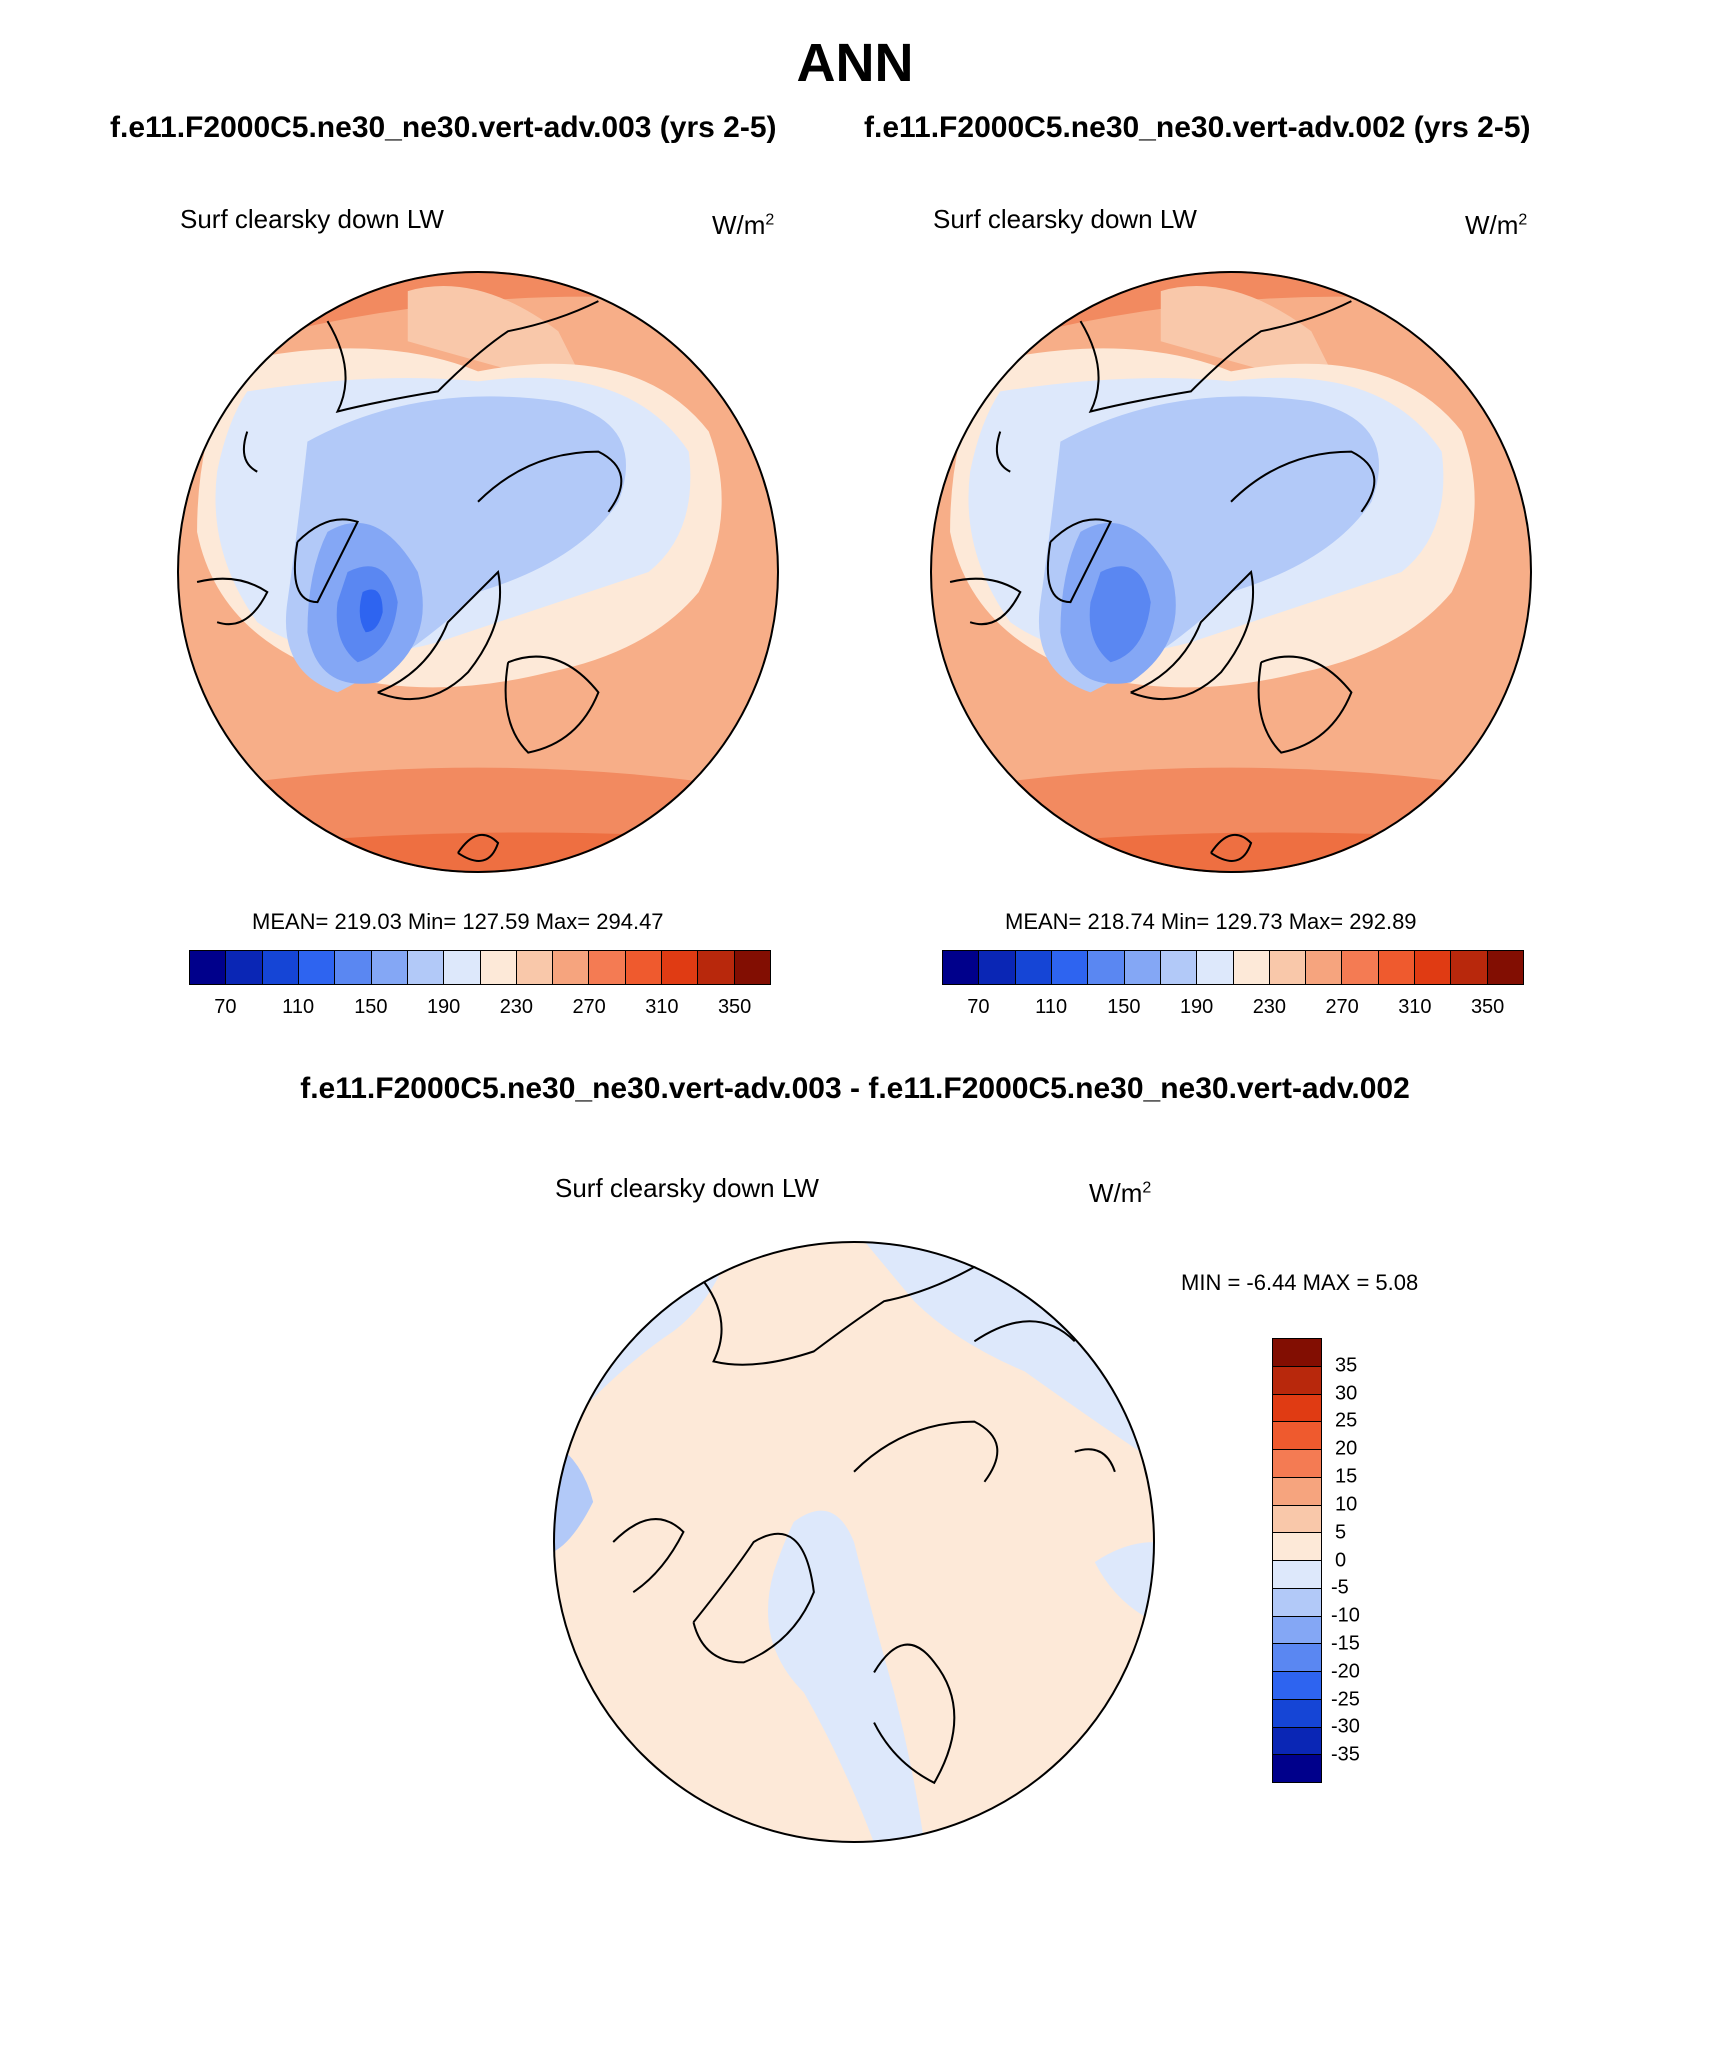 The height and width of the screenshot is (2061, 1710). I want to click on colorbar-tick-label: 30, so click(1346, 1393).